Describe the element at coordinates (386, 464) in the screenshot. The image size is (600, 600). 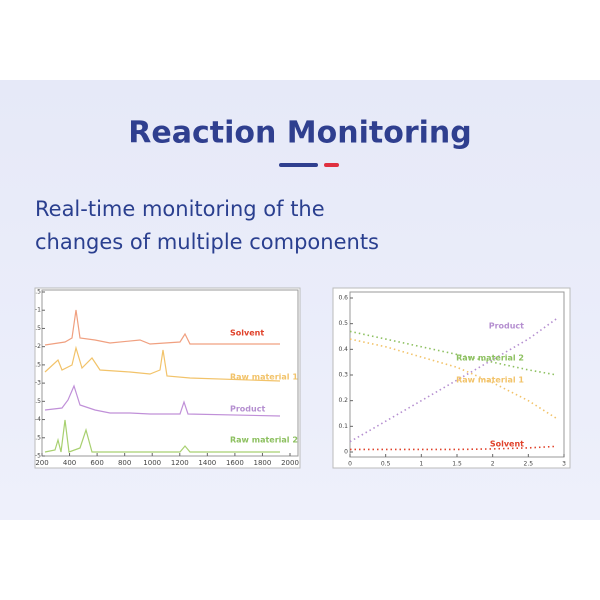
I see `x-tick-label: 0.5` at that location.